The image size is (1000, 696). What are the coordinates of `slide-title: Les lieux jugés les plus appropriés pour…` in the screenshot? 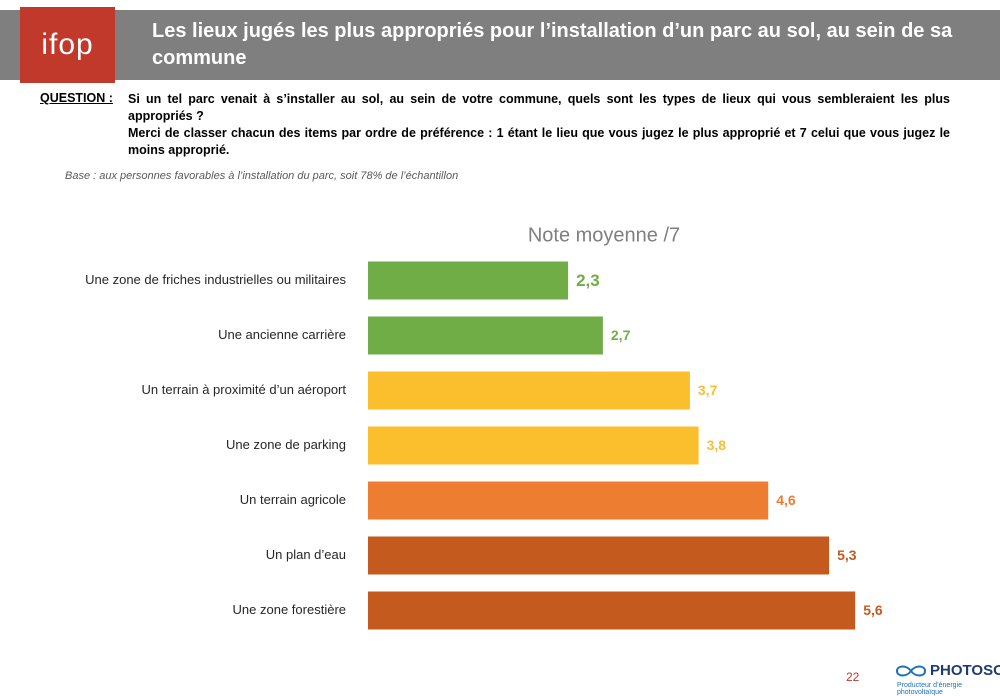 It's located at (552, 44).